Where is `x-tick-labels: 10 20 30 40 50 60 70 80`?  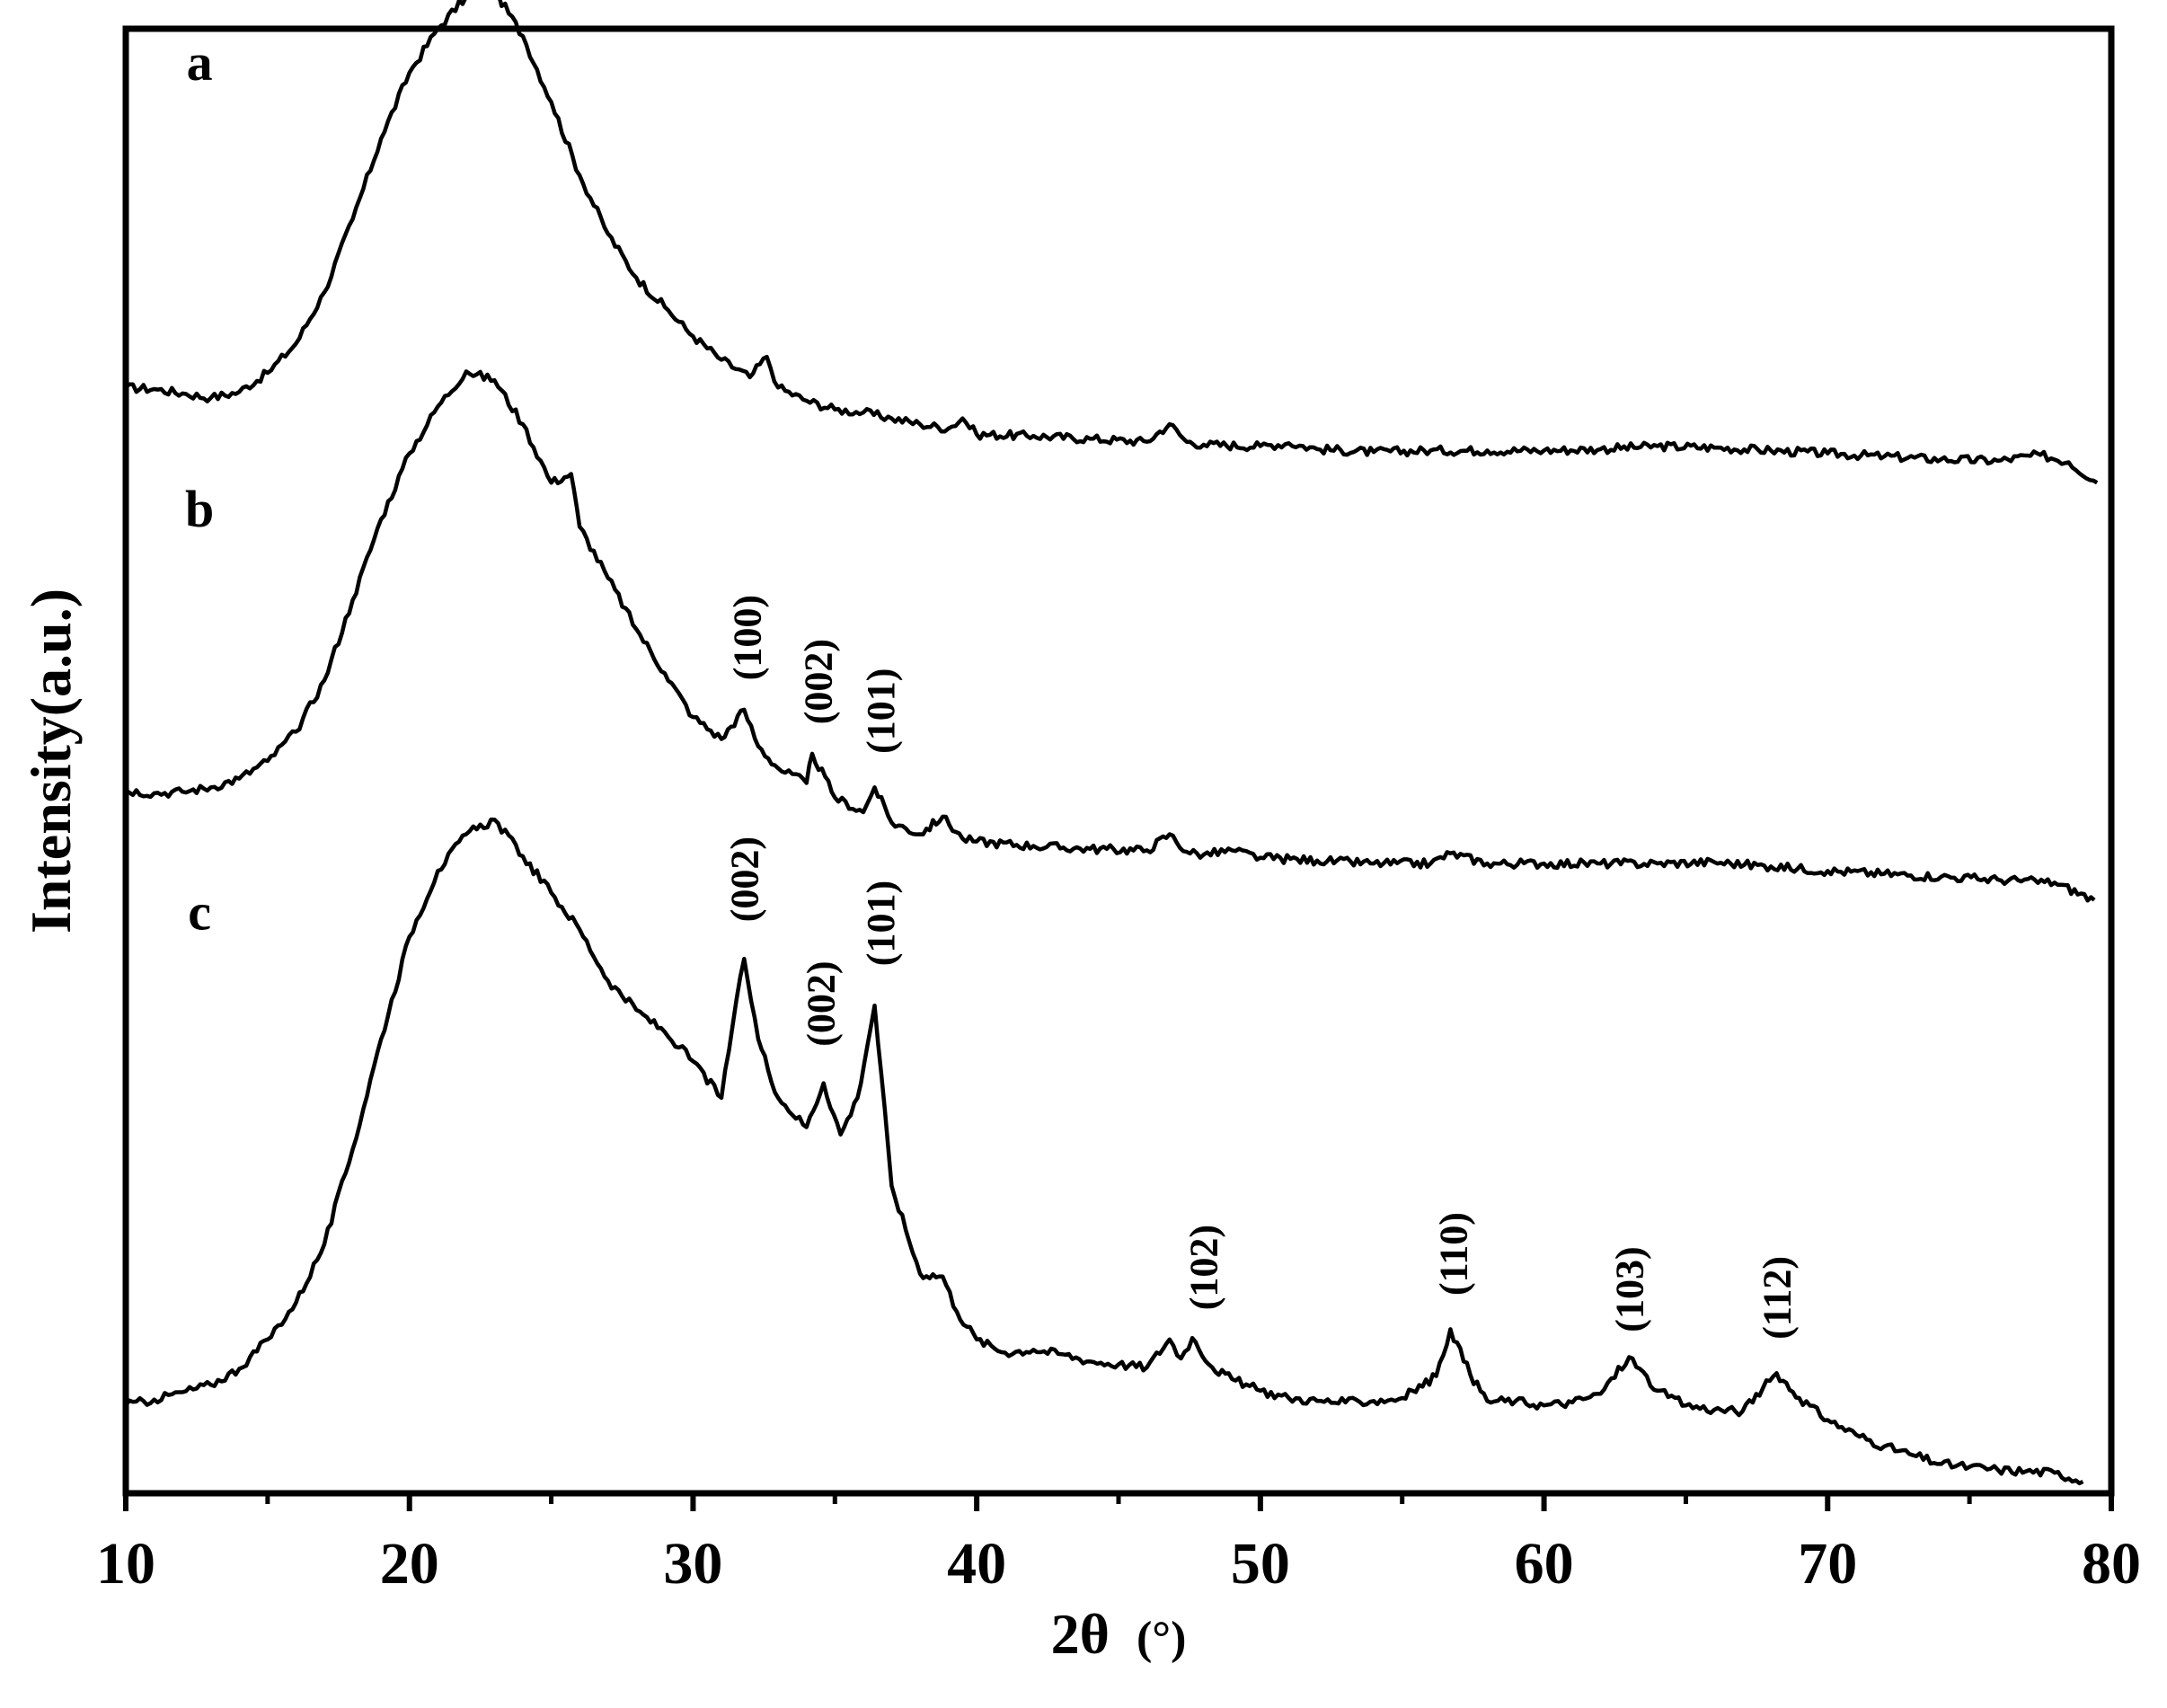
x-tick-labels: 10 20 30 40 50 60 70 80 is located at coordinates (1119, 1564).